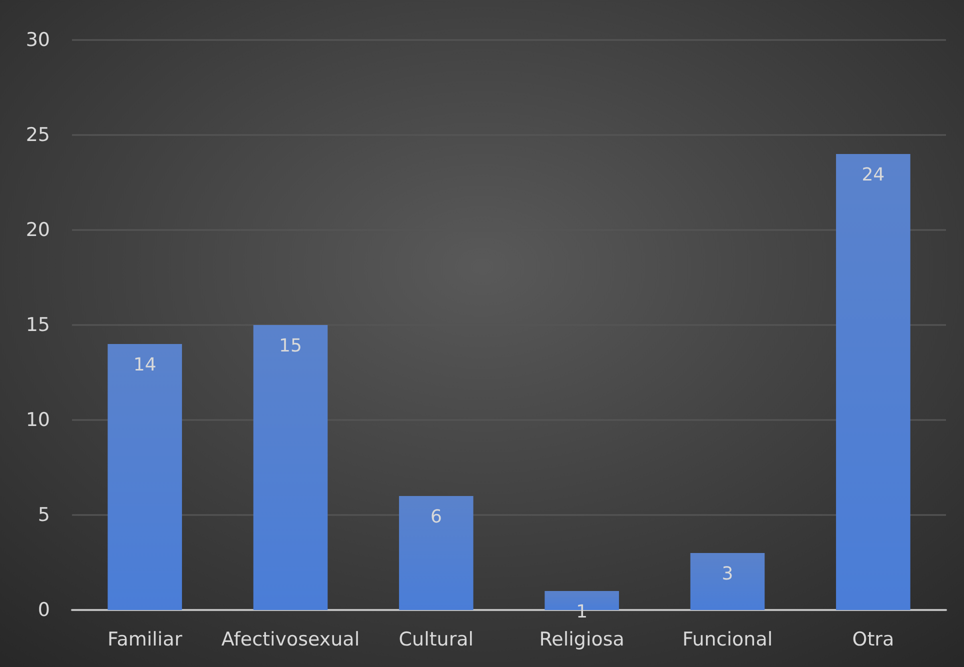 This screenshot has width=964, height=667. Describe the element at coordinates (44, 610) in the screenshot. I see `y-tick-label: 0` at that location.